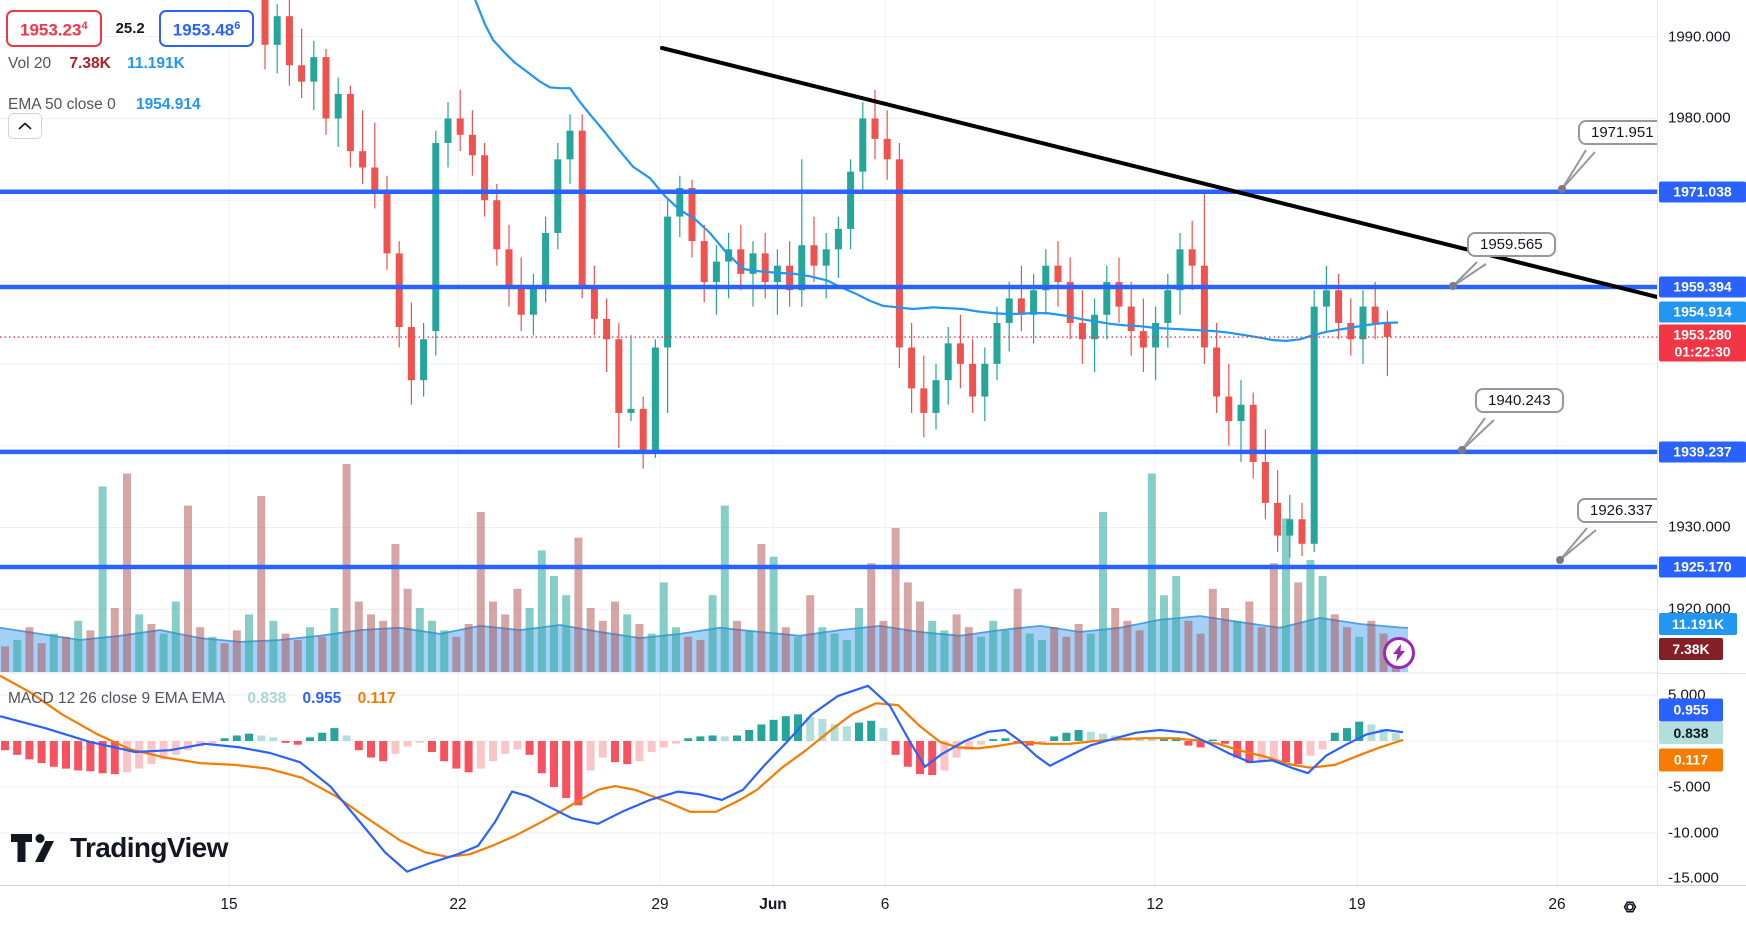  Describe the element at coordinates (773, 904) in the screenshot. I see `time-scale-tick: Jun` at that location.